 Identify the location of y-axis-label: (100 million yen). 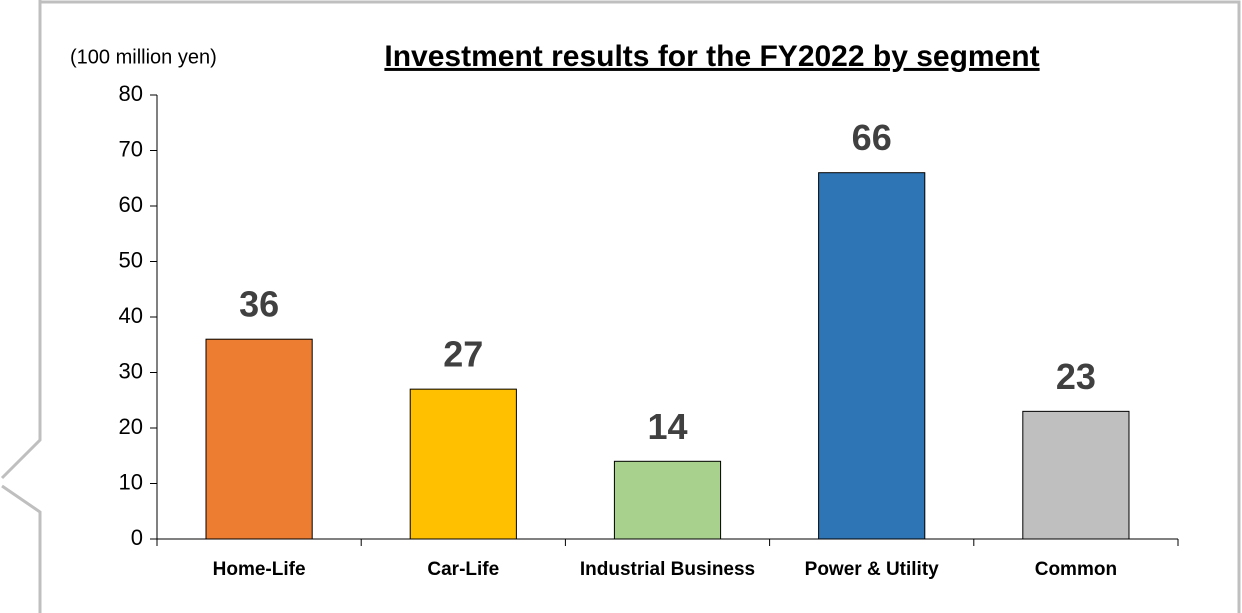
(143, 57).